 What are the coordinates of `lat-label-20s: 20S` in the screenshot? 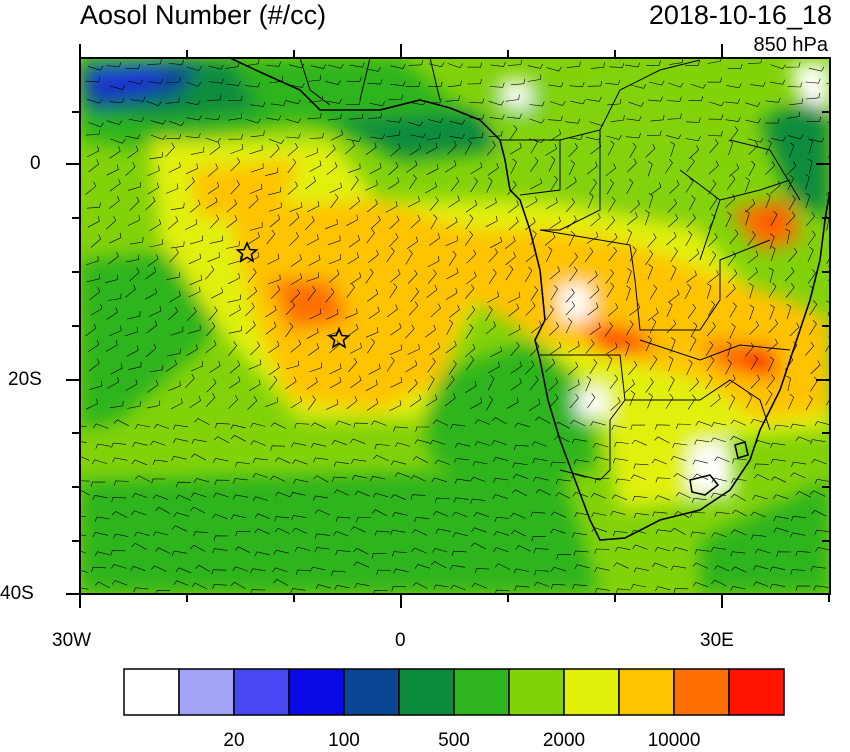 It's located at (25, 379).